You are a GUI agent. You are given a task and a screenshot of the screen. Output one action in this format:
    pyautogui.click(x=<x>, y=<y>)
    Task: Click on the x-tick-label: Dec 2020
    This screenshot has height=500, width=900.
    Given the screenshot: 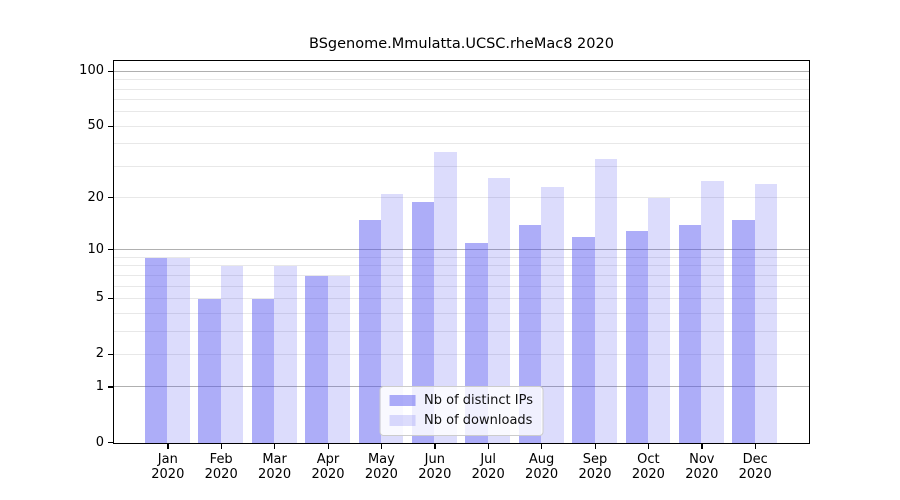 What is the action you would take?
    pyautogui.click(x=755, y=467)
    